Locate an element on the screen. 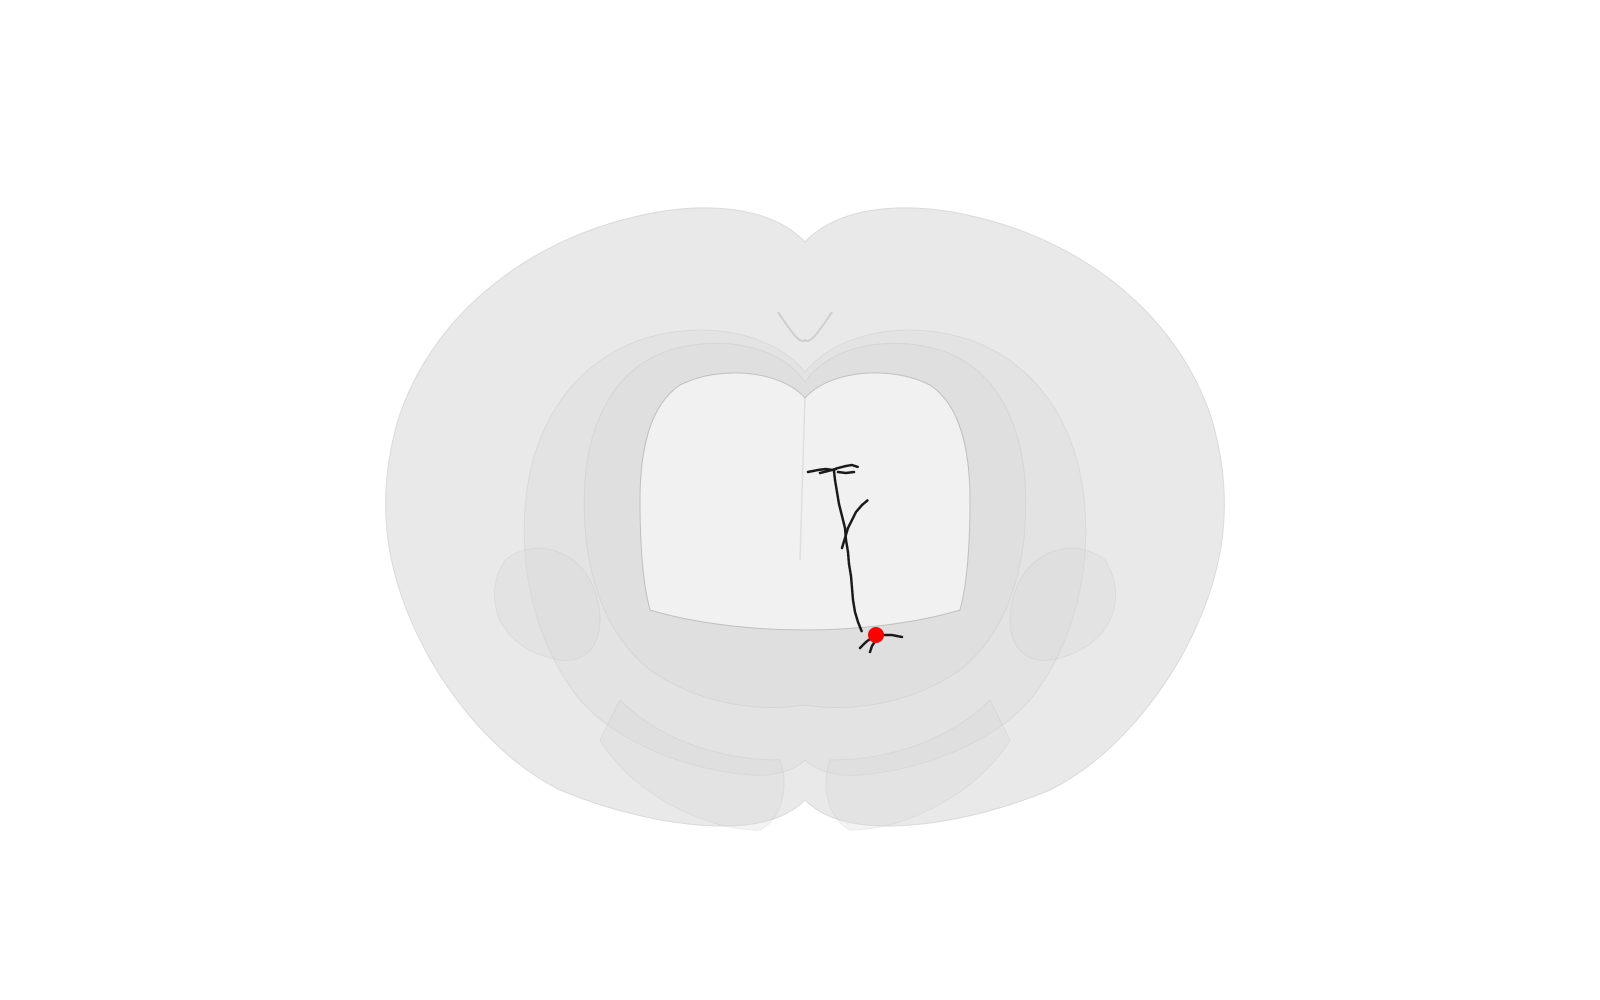 This screenshot has height=1000, width=1600. soma-dot is located at coordinates (876, 635).